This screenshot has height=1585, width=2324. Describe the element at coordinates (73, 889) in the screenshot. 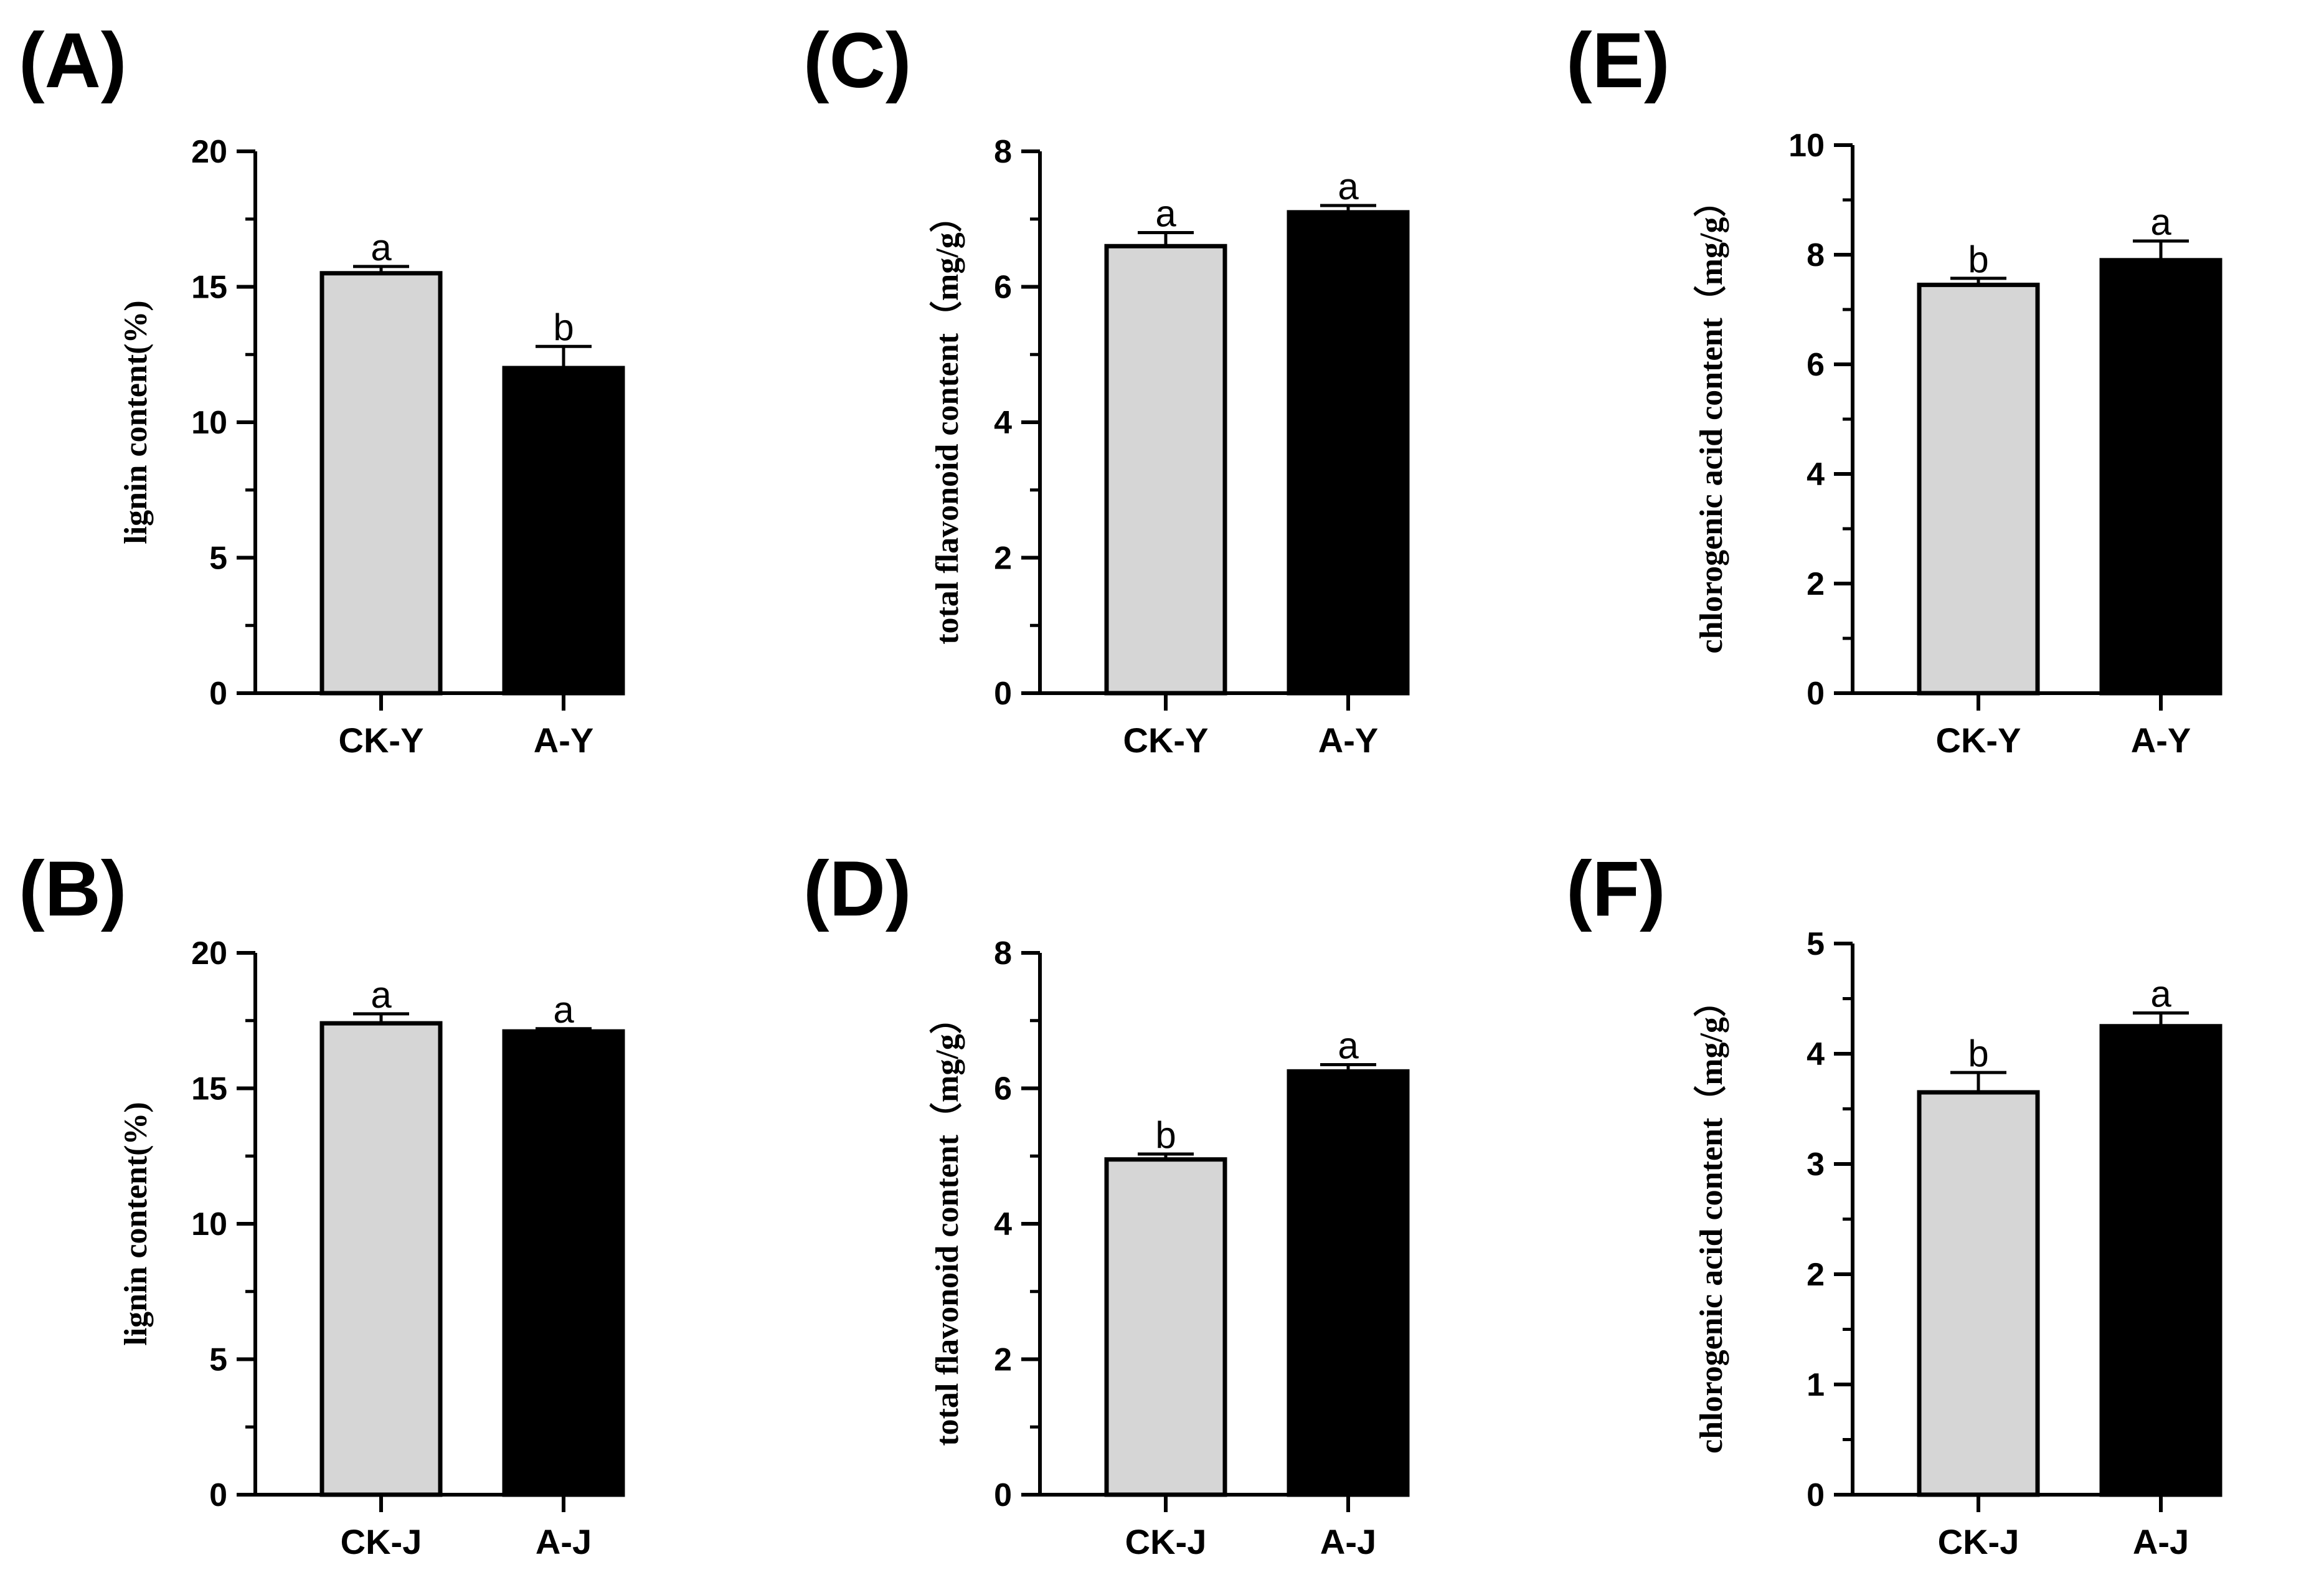

I see `panel-label: (B)` at that location.